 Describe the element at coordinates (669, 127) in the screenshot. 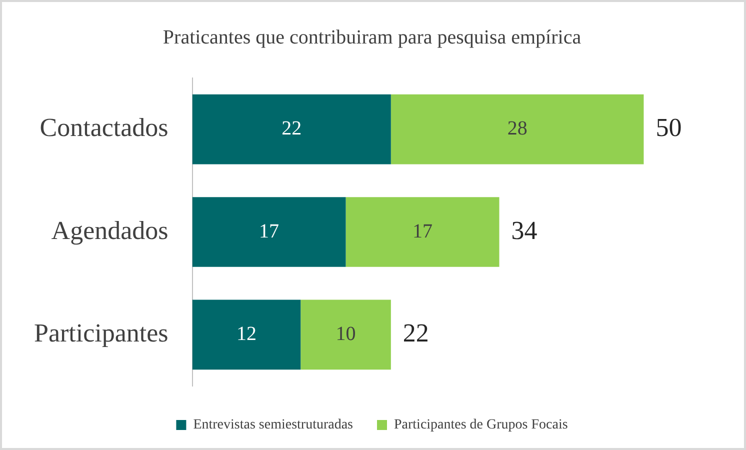

I see `total-label: 50` at that location.